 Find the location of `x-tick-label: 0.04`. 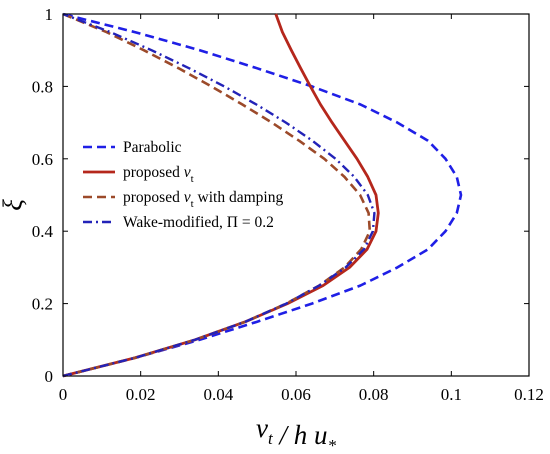

x-tick-label: 0.04 is located at coordinates (218, 394).